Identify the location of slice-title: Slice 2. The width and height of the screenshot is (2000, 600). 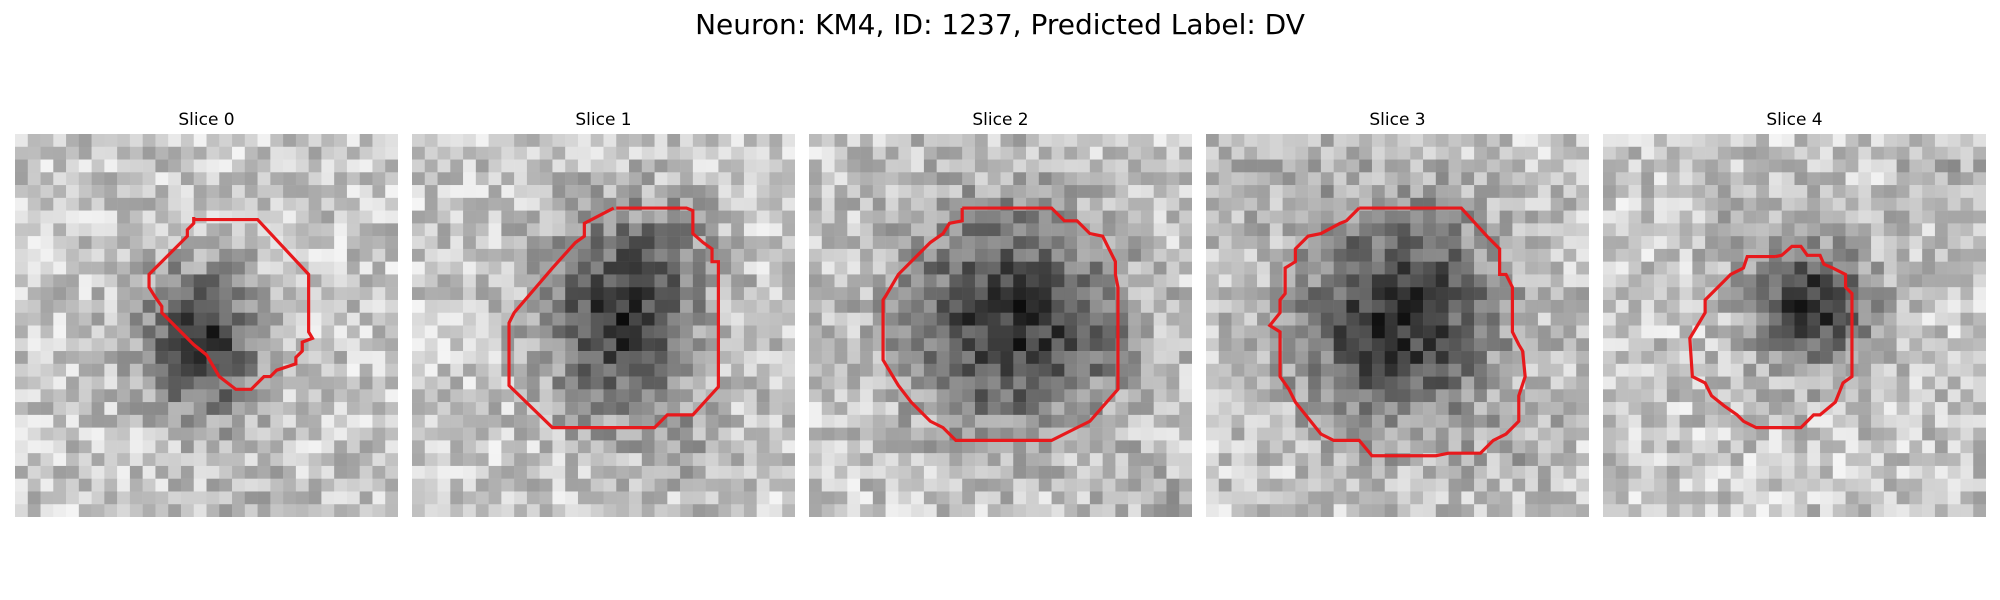
(1000, 120).